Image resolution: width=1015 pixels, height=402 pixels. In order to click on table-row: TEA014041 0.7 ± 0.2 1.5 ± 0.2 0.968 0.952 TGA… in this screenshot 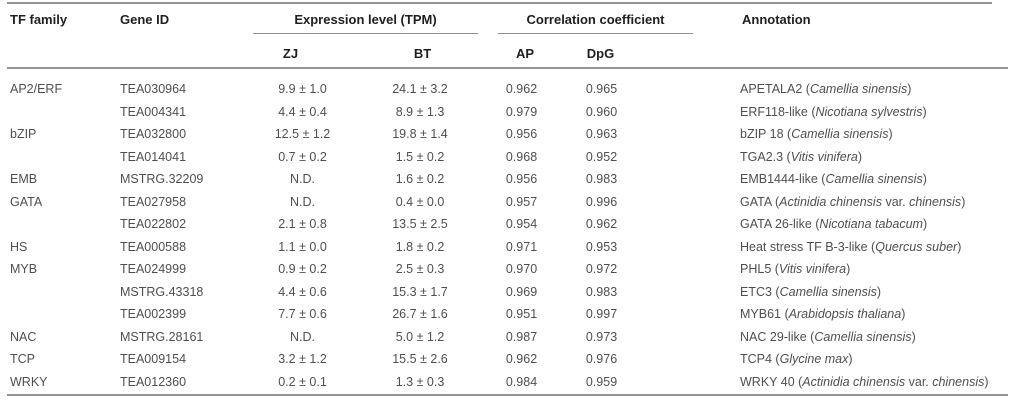, I will do `click(507, 157)`.